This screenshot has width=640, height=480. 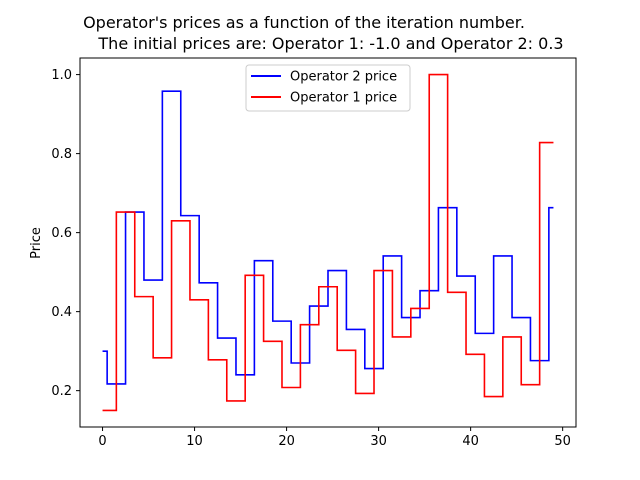 I want to click on x-axis: 0 10 20 30 40 50, so click(x=334, y=438).